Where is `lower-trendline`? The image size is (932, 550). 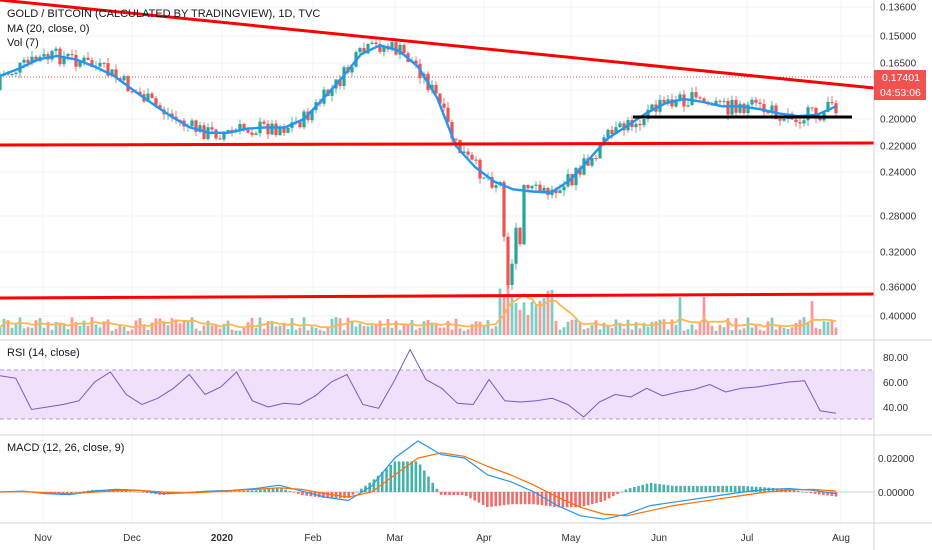 lower-trendline is located at coordinates (437, 296).